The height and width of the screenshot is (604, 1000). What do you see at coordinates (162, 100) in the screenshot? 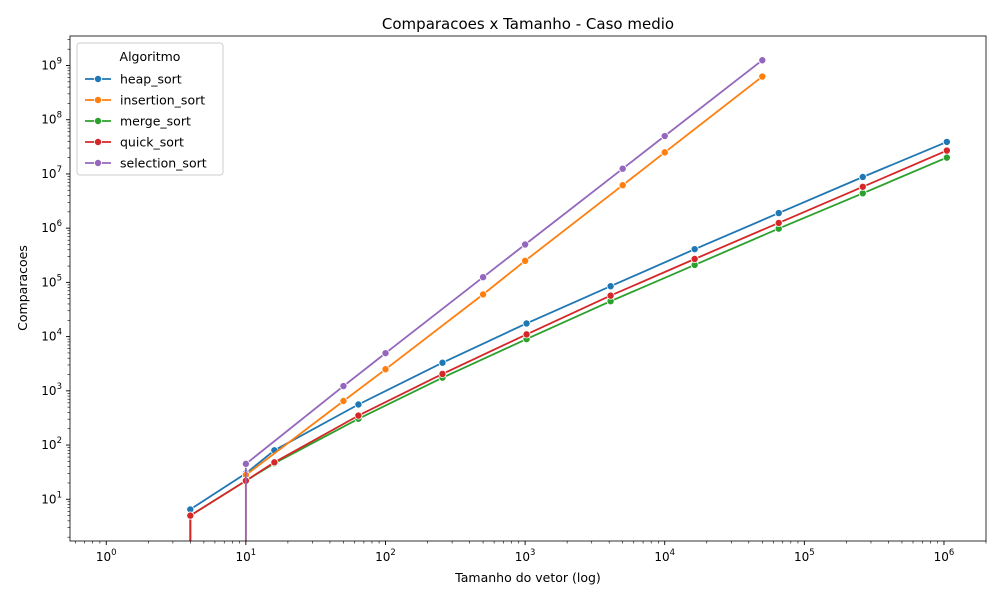
I see `legend-label-insertion_sort: insertion_sort` at bounding box center [162, 100].